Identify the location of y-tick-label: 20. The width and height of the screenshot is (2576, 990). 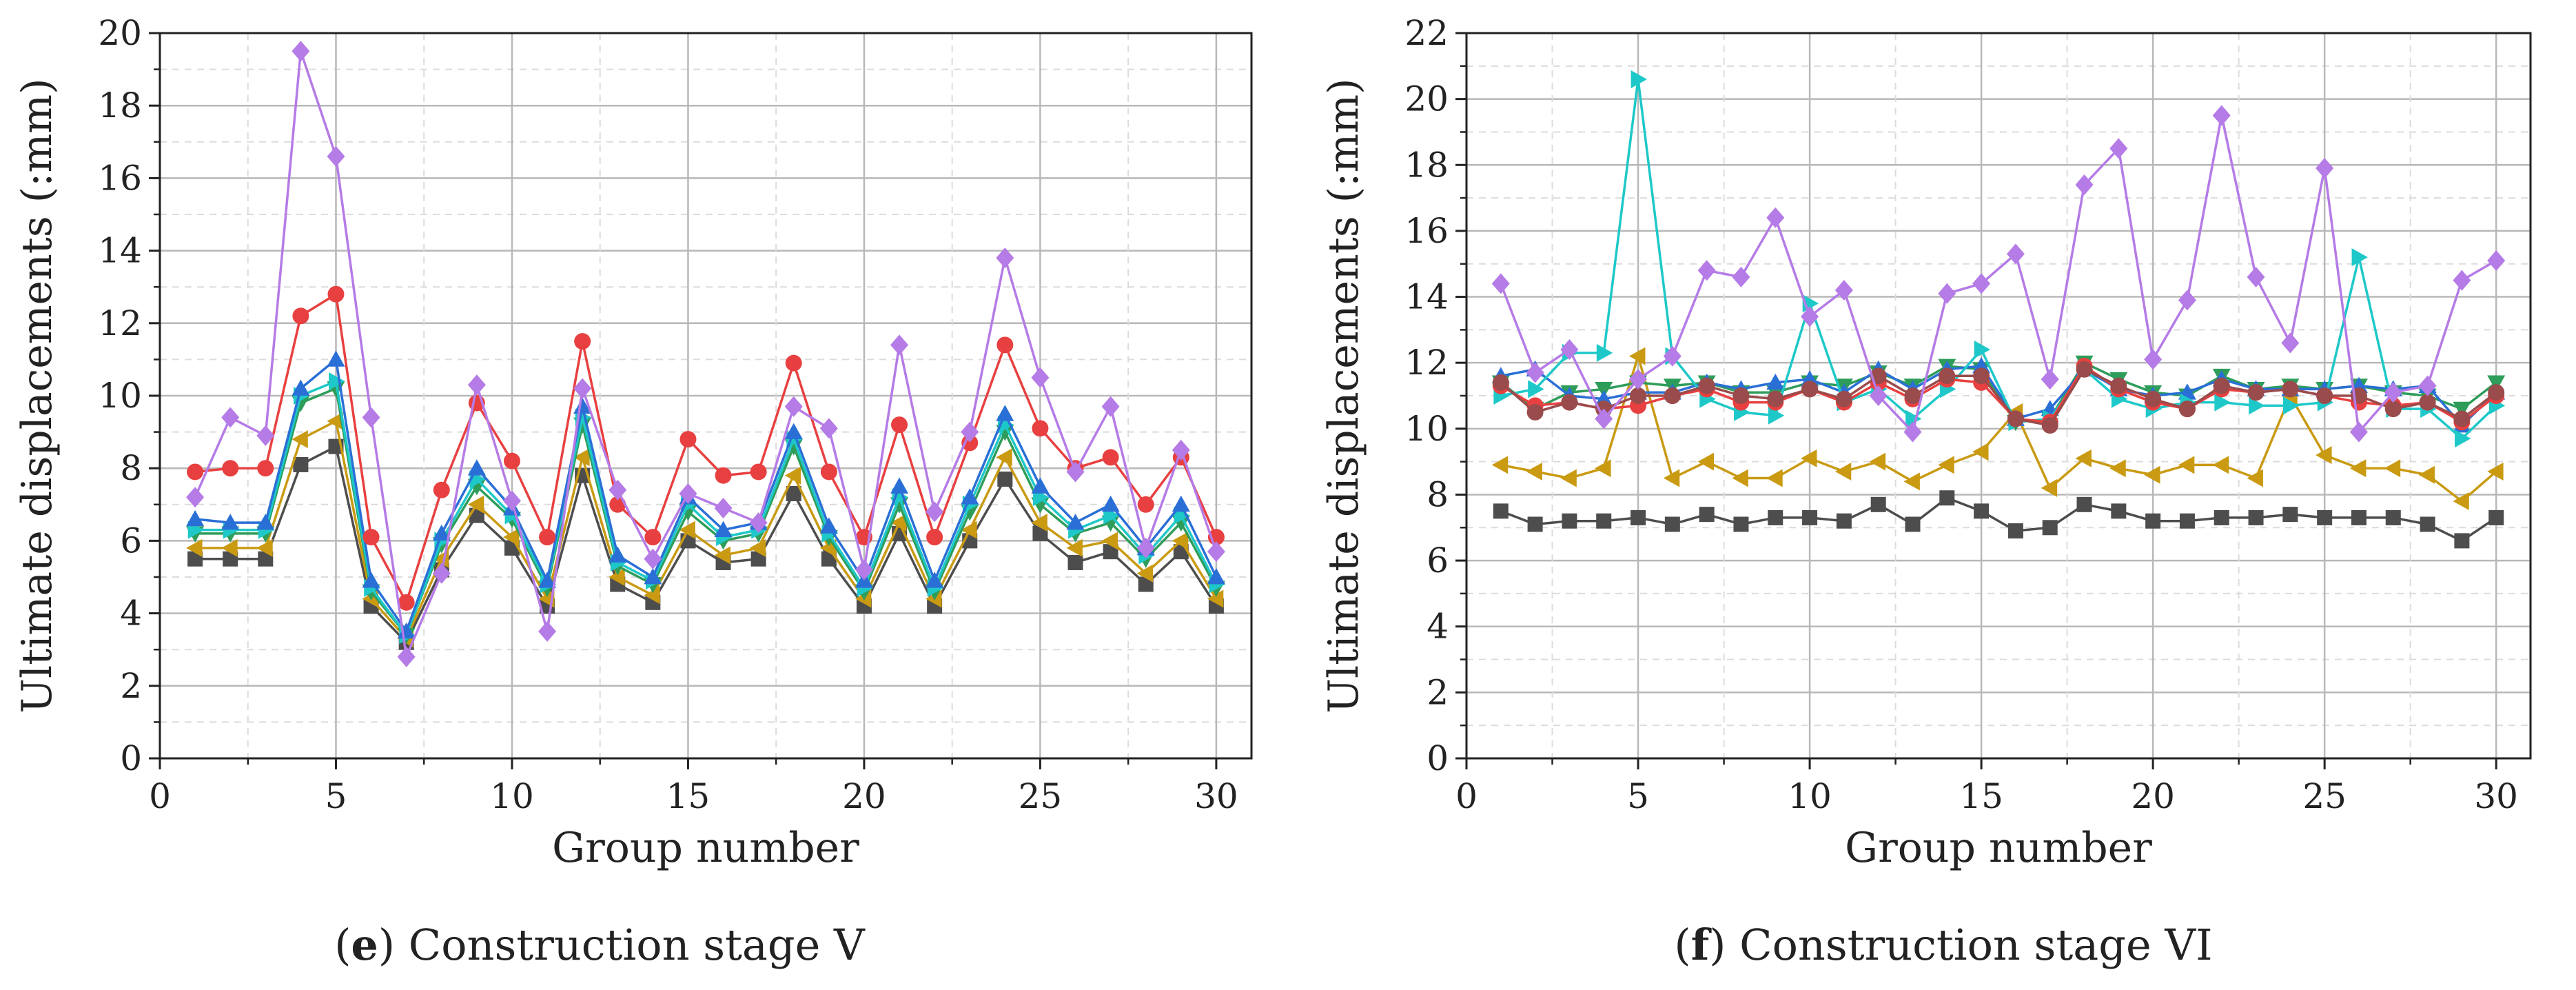
(120, 33).